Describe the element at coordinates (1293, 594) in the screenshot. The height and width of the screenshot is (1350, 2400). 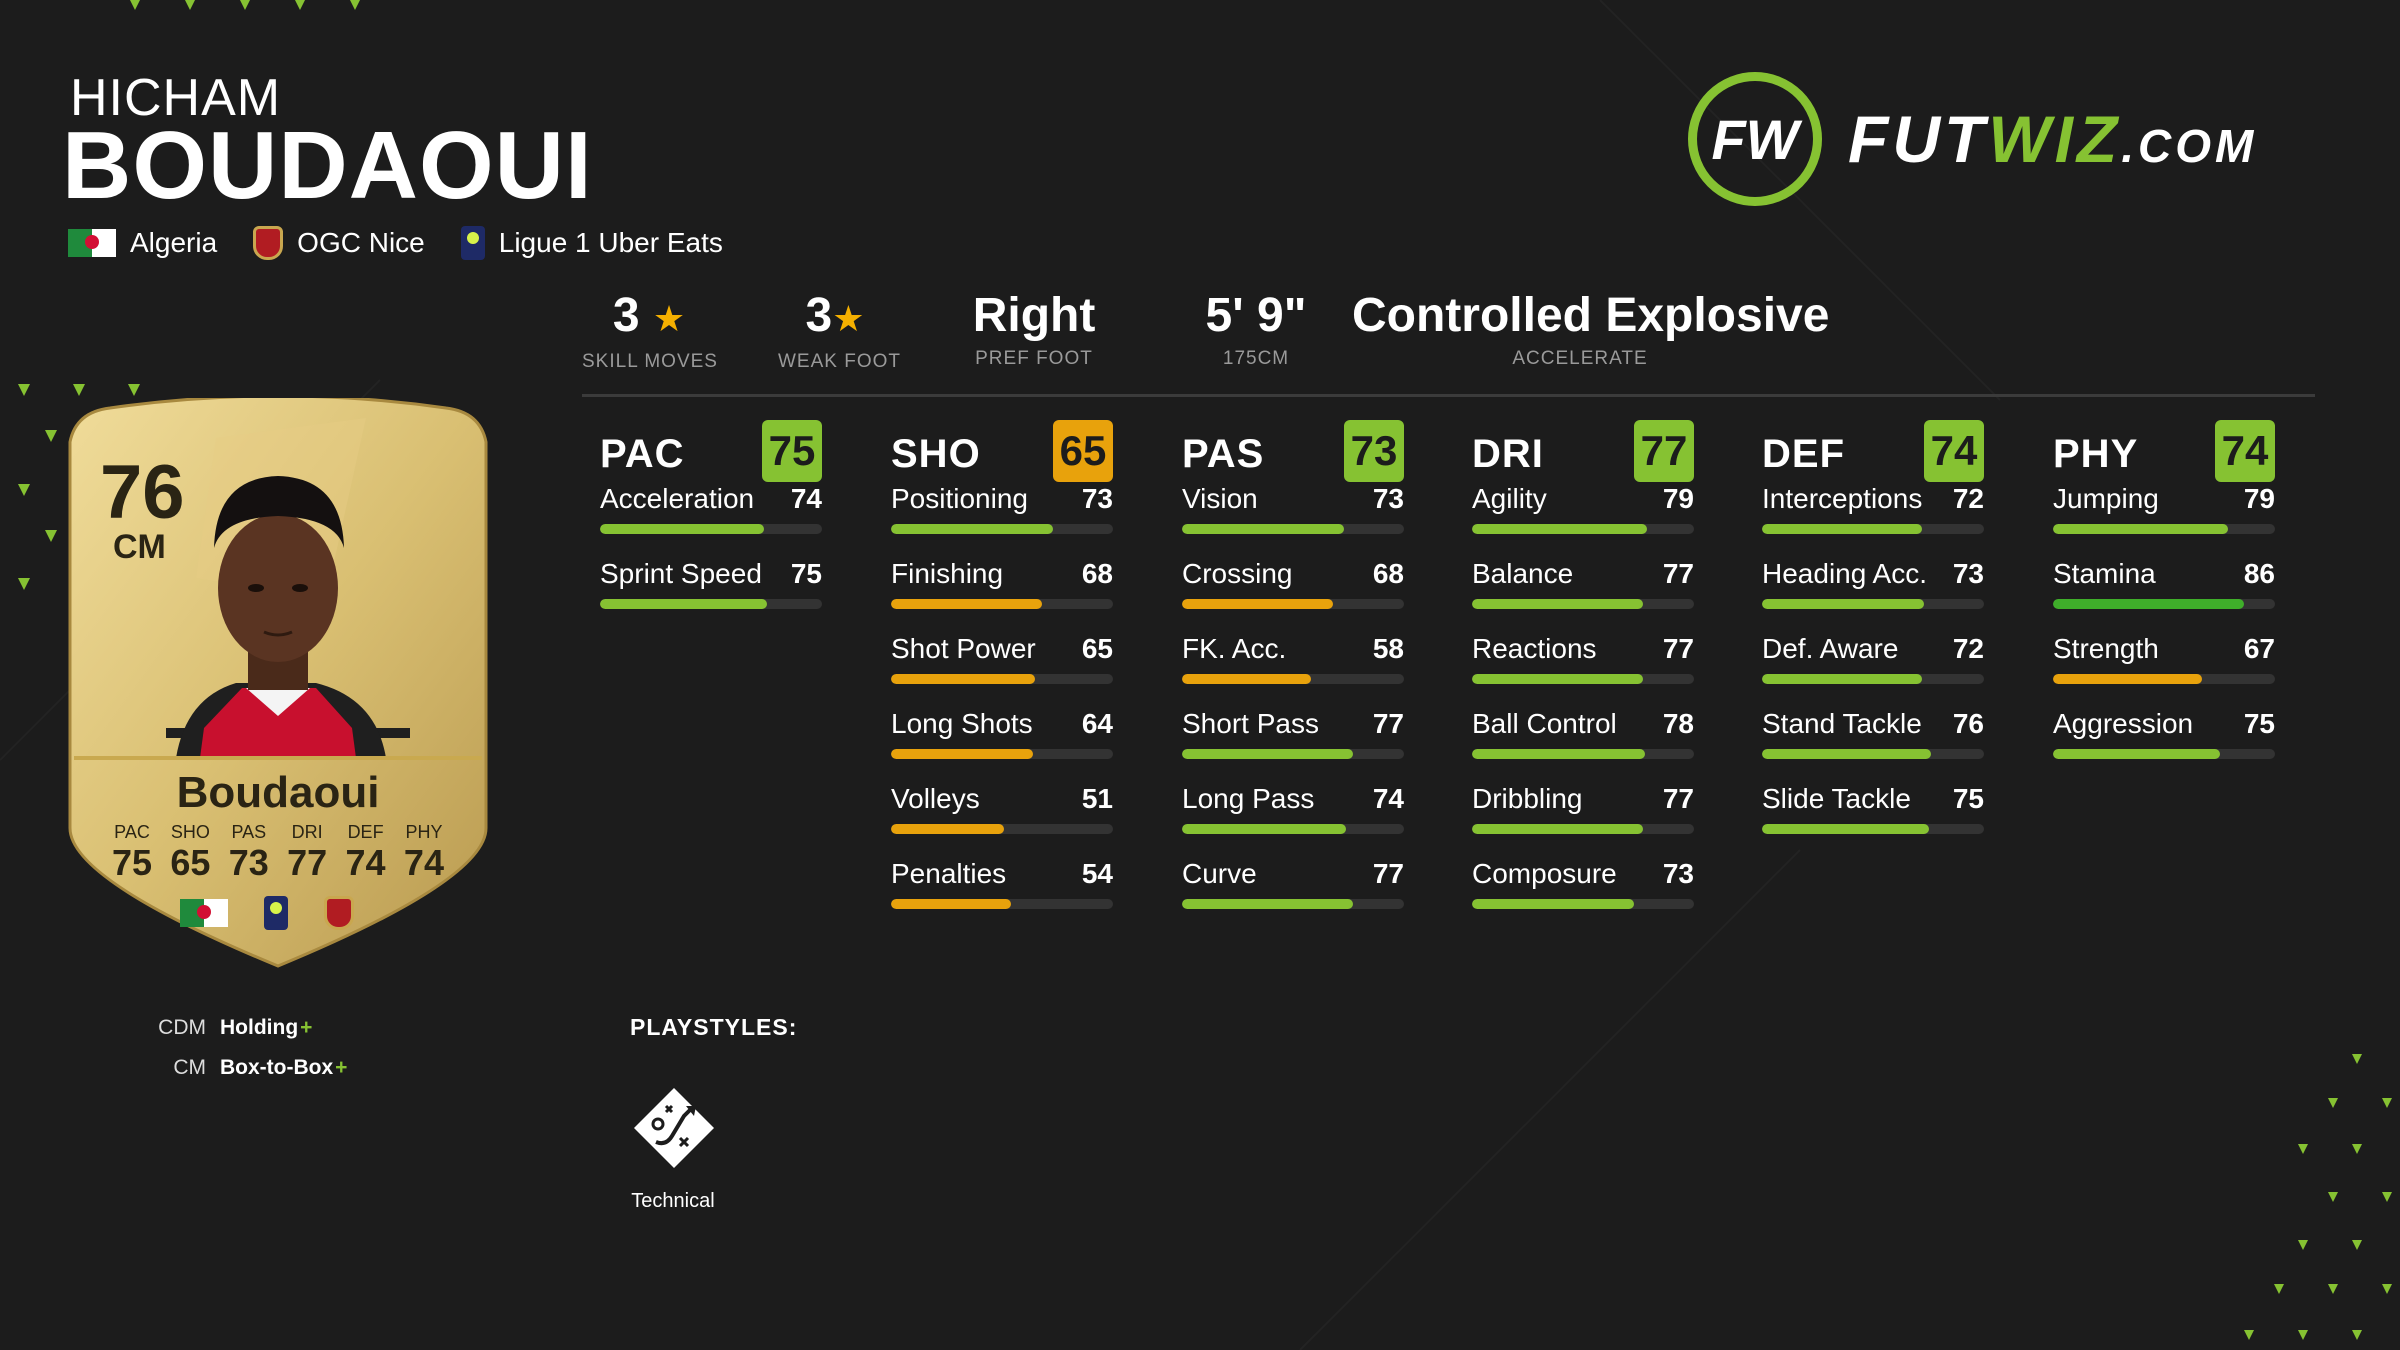
I see `attribute-row: Crossing 68` at that location.